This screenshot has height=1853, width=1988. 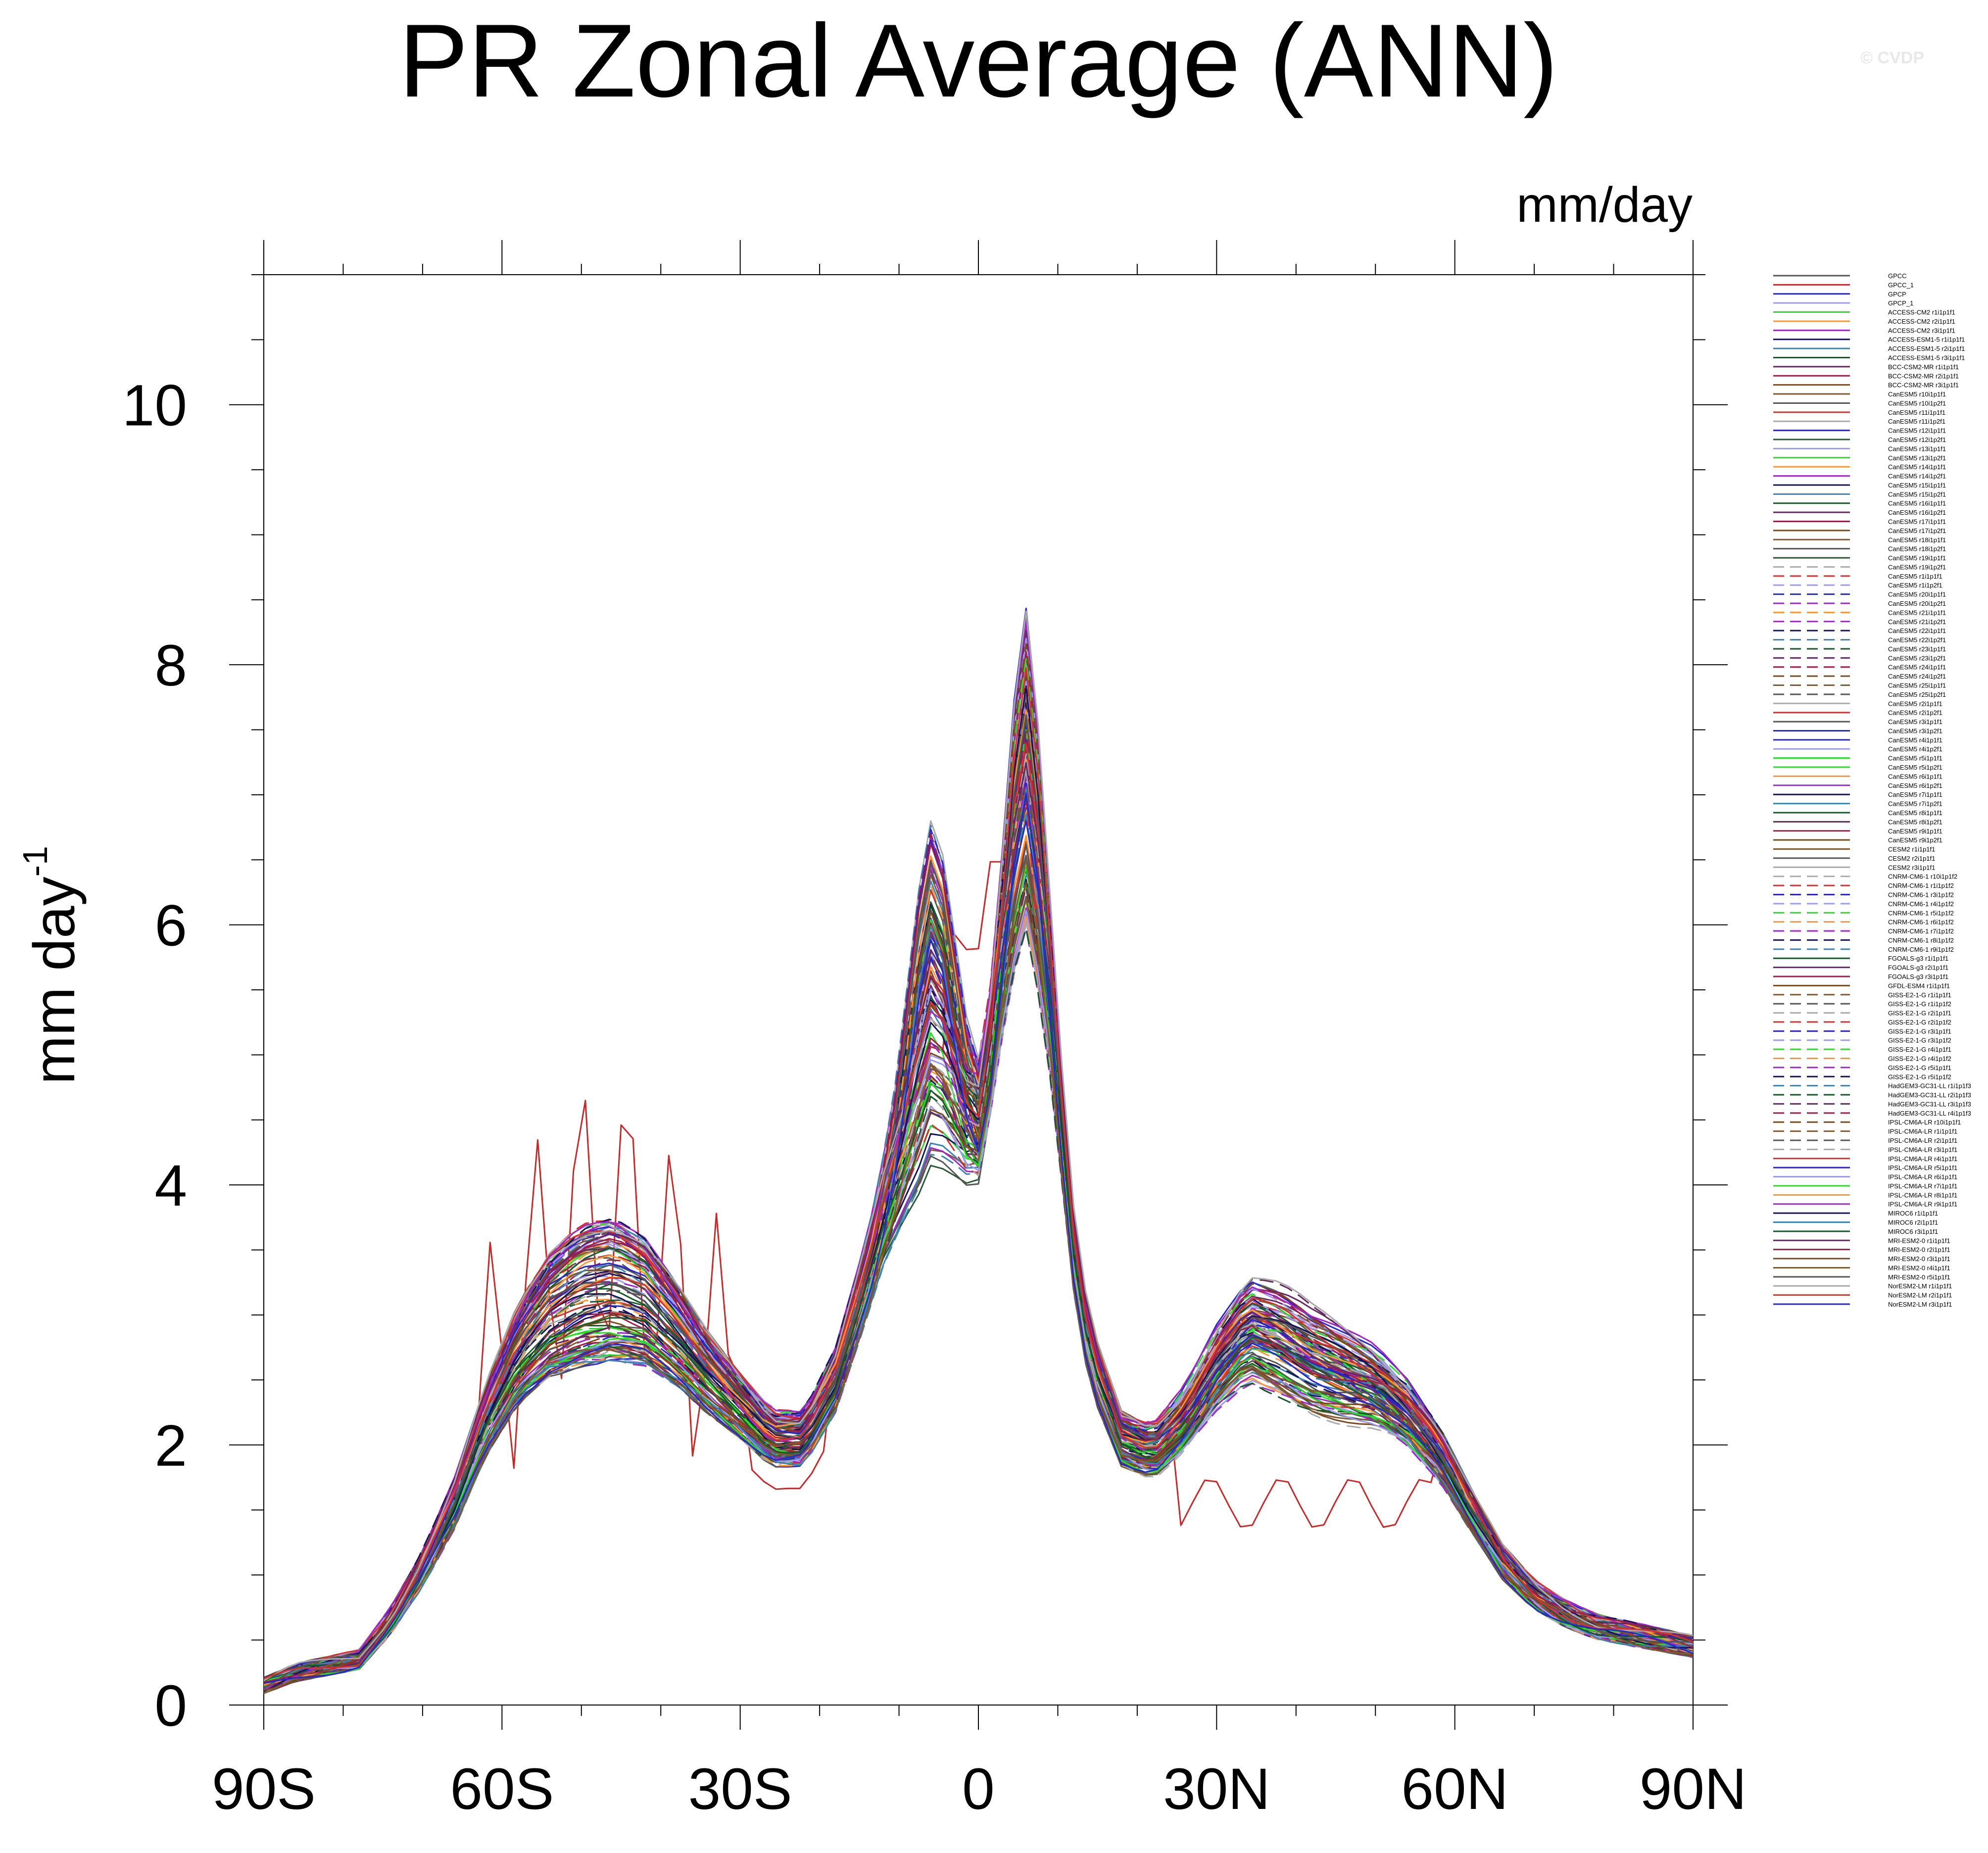 What do you see at coordinates (1917, 394) in the screenshot?
I see `legend-label: CanESM5 r10i1p1f1` at bounding box center [1917, 394].